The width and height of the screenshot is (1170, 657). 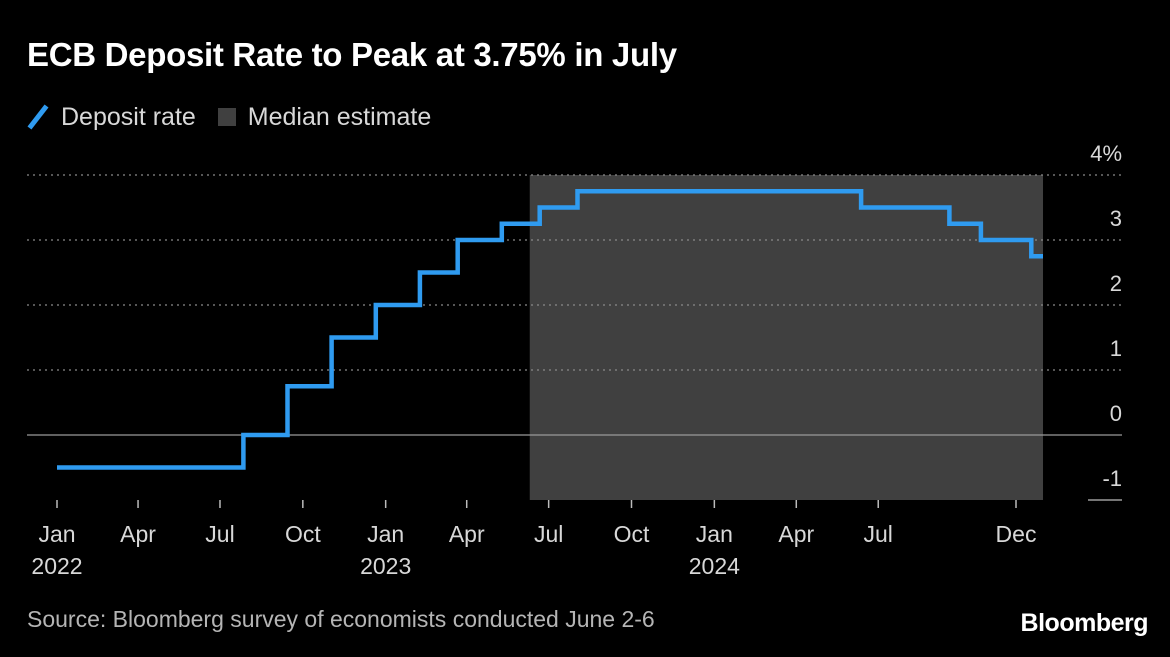 What do you see at coordinates (385, 566) in the screenshot?
I see `x-year-label: 2023` at bounding box center [385, 566].